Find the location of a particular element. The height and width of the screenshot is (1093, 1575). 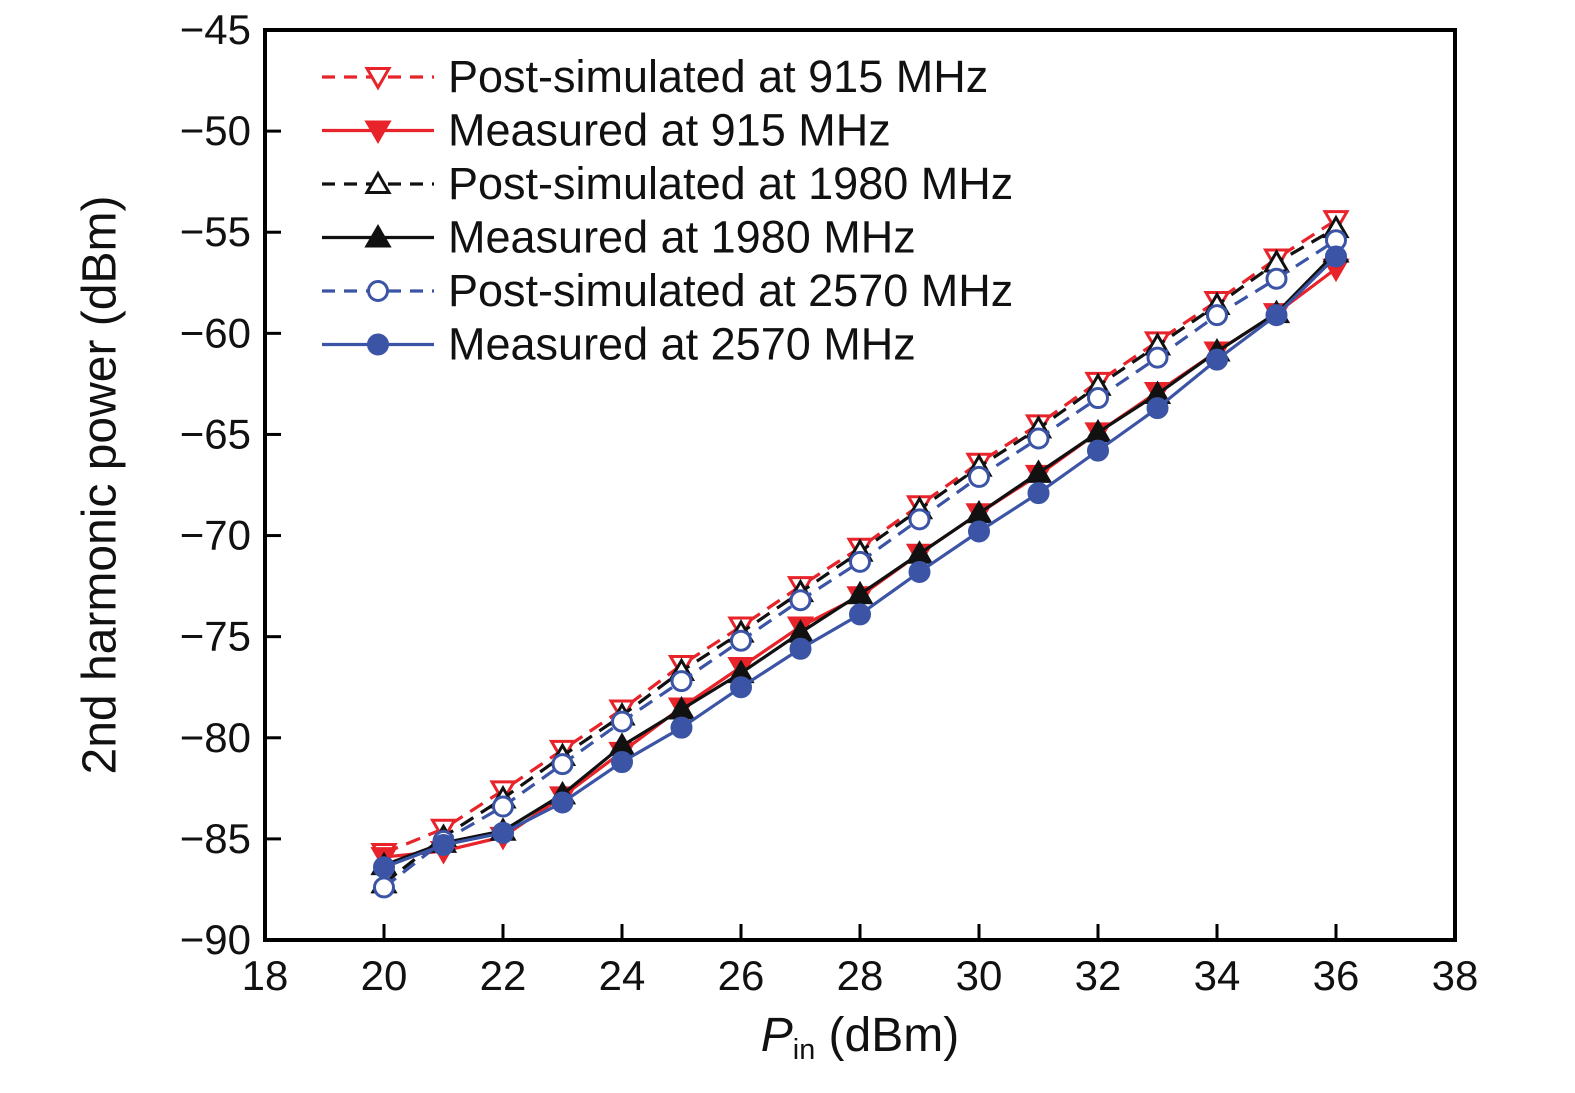

y-tick-label: −70 is located at coordinates (215, 535).